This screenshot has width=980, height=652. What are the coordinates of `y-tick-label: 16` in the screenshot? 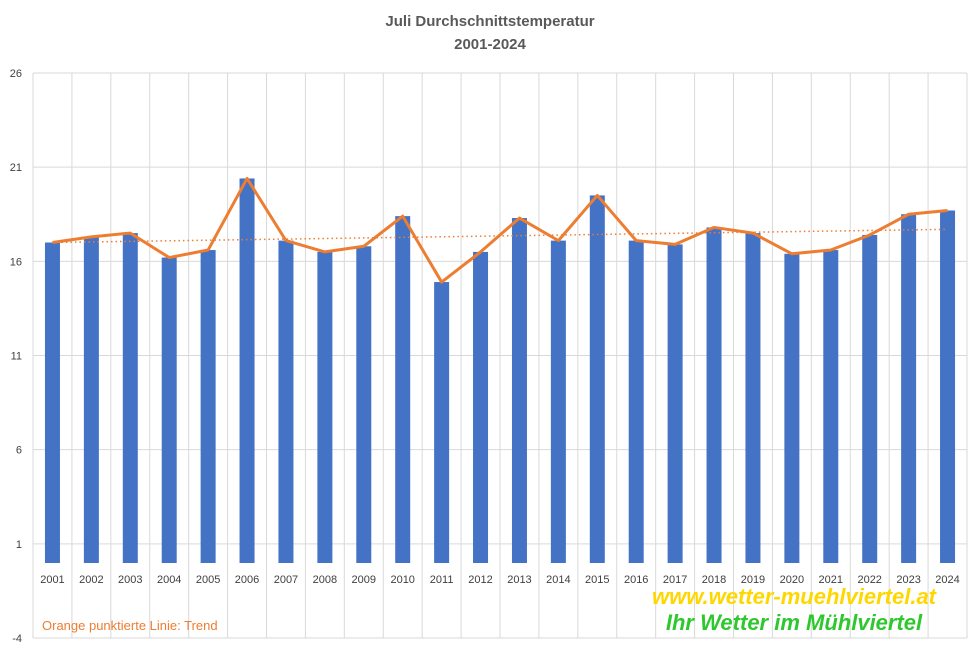 It's located at (16, 262).